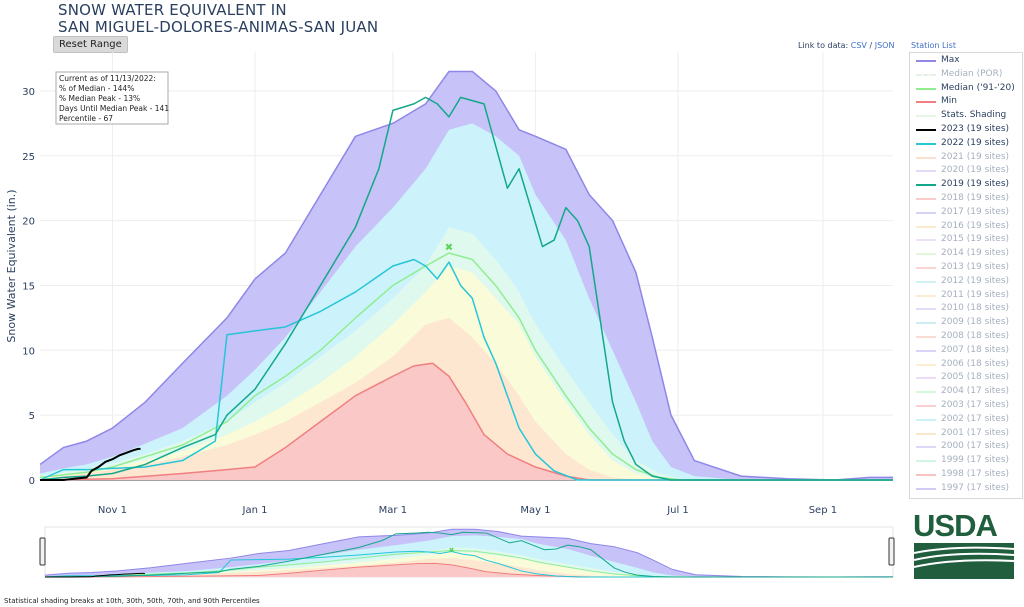  Describe the element at coordinates (449, 248) in the screenshot. I see `median-peak-marker: ✖` at that location.